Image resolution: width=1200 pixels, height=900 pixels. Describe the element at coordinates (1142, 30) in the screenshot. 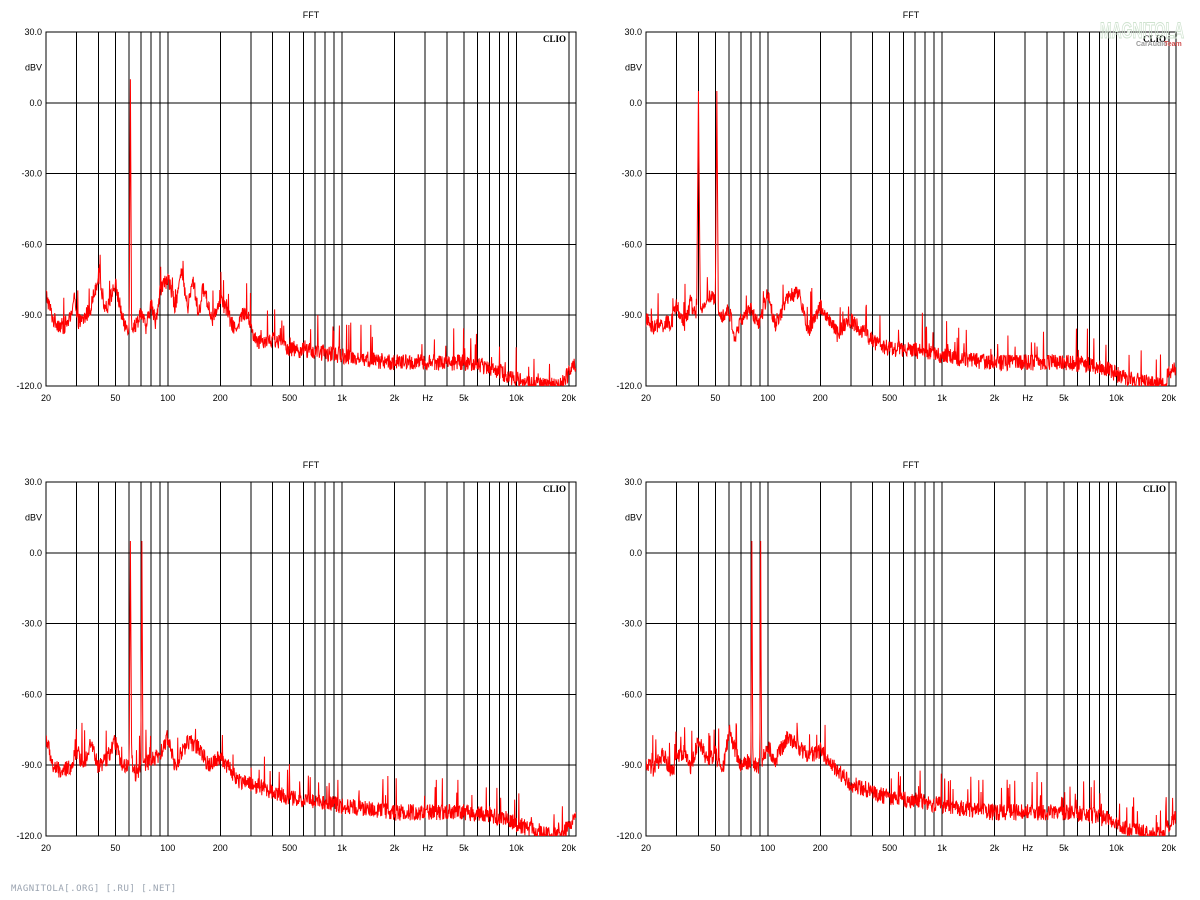

I see `watermark-title: MAGNITOLA` at that location.